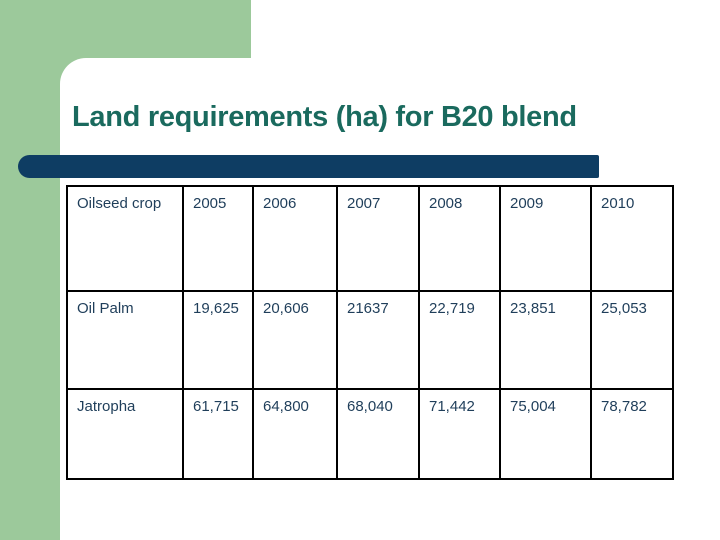  What do you see at coordinates (545, 340) in the screenshot?
I see `table-cell: 23,851` at bounding box center [545, 340].